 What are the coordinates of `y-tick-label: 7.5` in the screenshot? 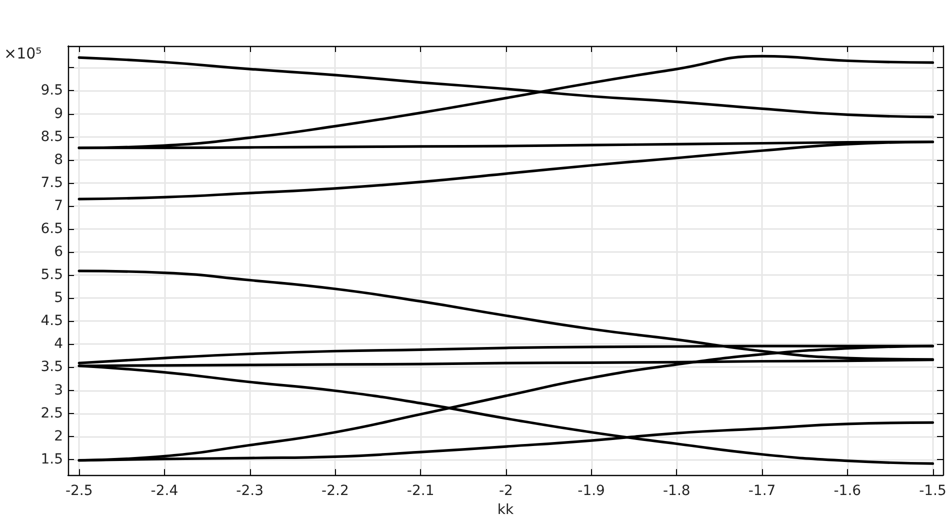 It's located at (51, 182).